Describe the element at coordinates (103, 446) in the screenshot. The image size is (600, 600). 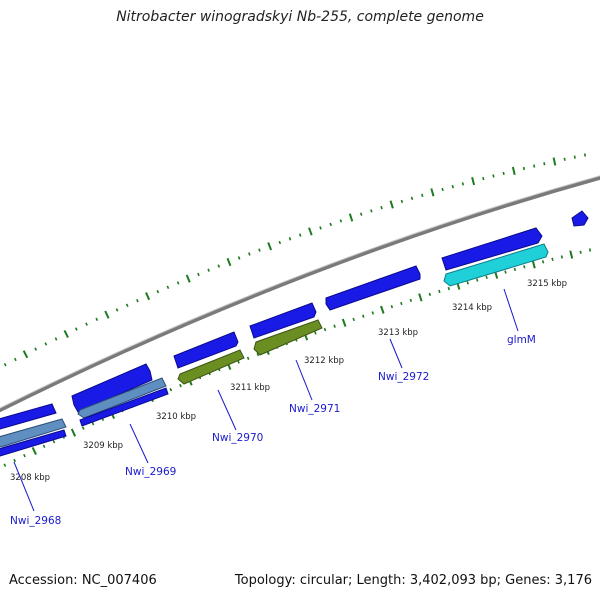
I see `scale-label: 3209 kbp` at that location.